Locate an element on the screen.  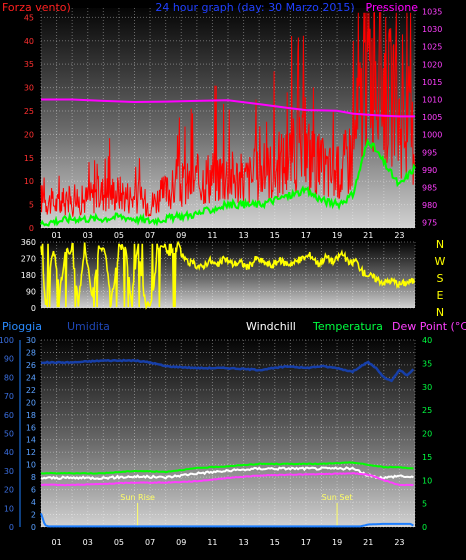
humidity-tick-label: 70 is located at coordinates (9, 396).